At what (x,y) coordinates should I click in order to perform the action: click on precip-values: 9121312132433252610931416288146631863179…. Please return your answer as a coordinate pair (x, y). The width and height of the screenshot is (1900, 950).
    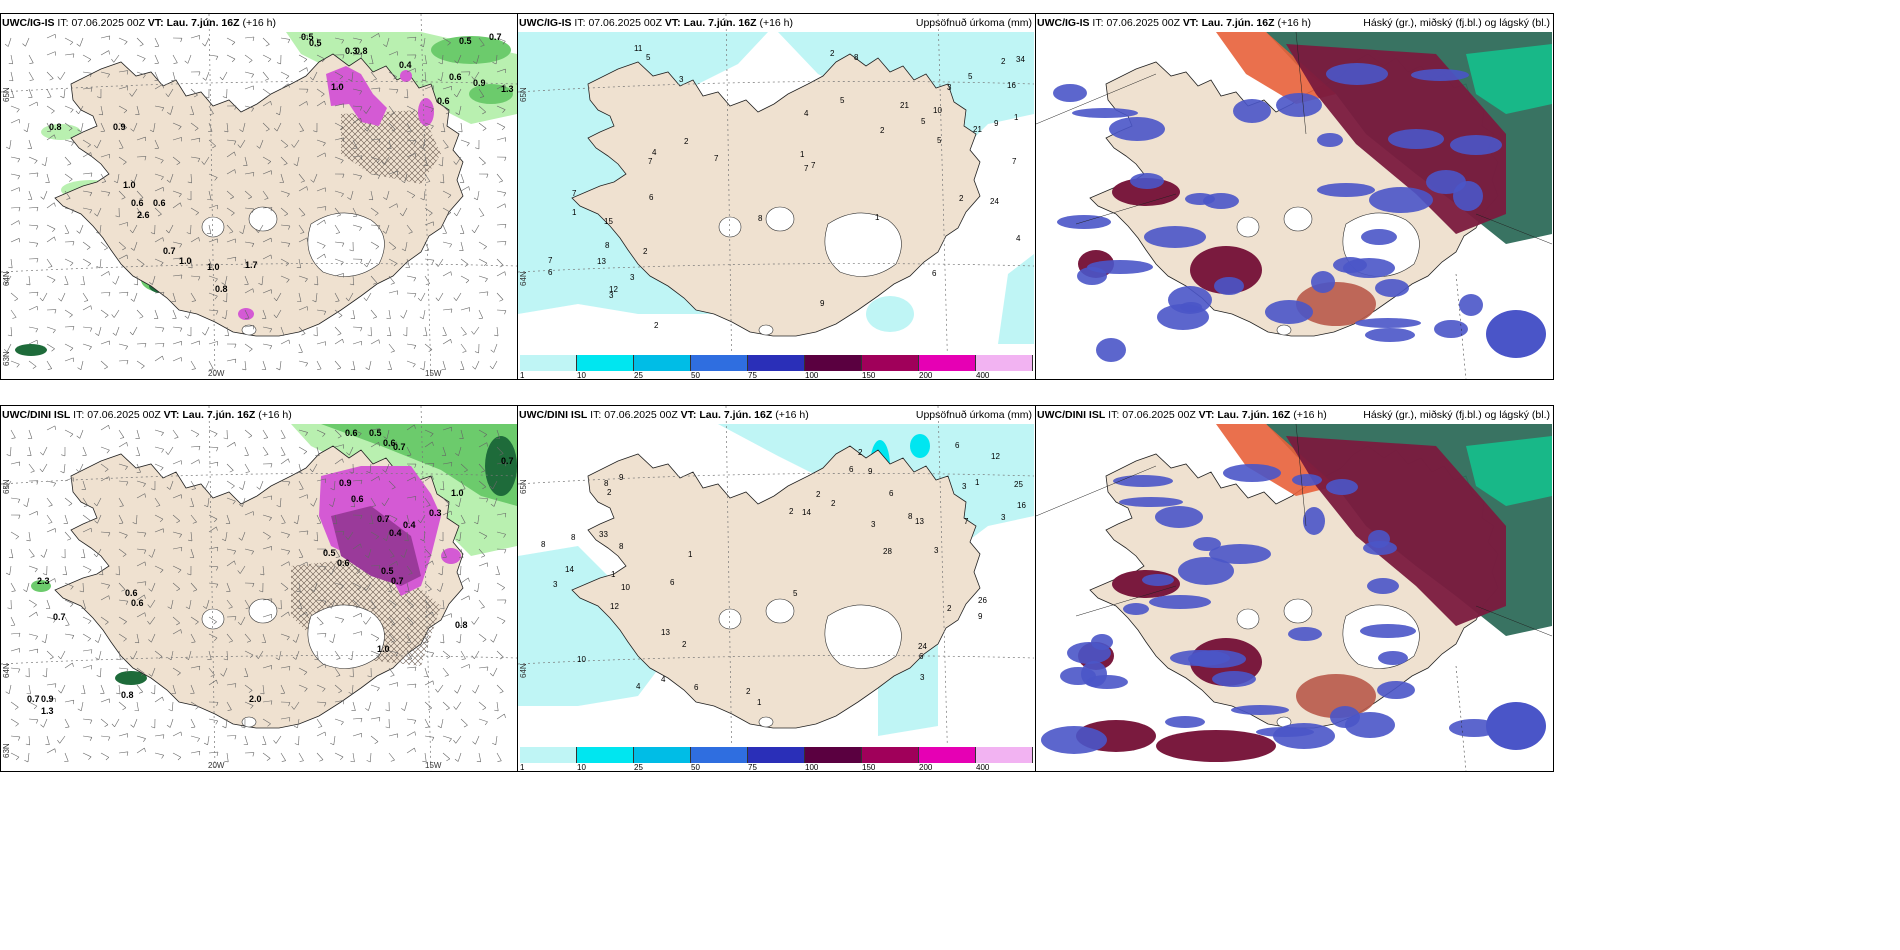
    Looking at the image, I should click on (783, 574).